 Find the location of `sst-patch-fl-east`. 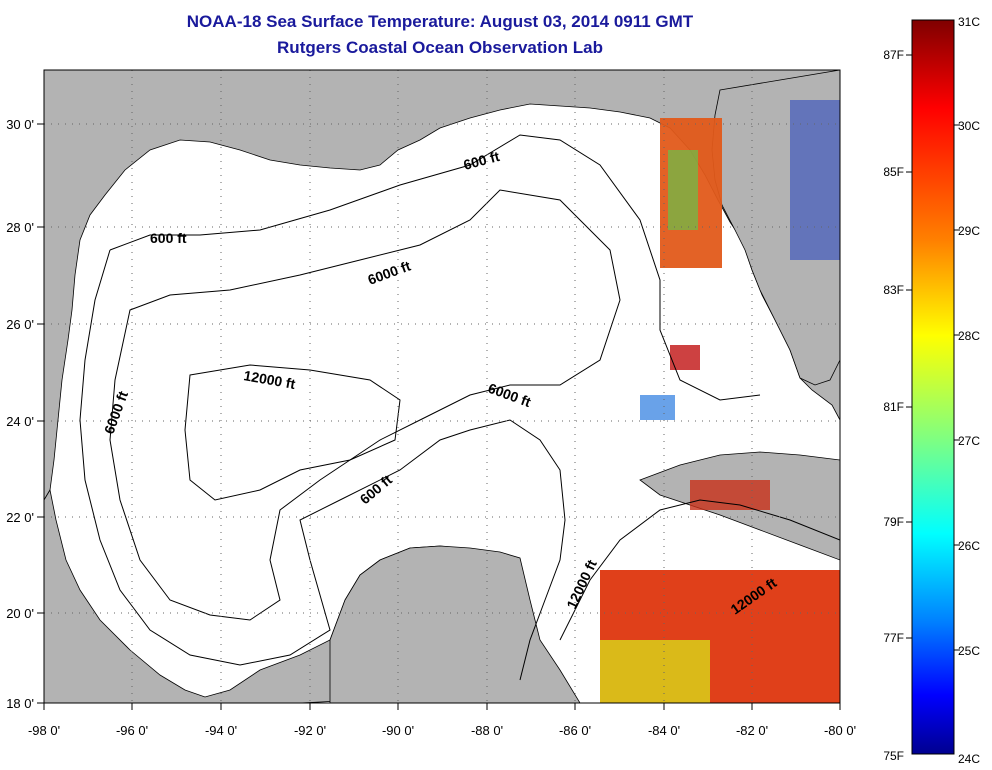

sst-patch-fl-east is located at coordinates (815, 180).